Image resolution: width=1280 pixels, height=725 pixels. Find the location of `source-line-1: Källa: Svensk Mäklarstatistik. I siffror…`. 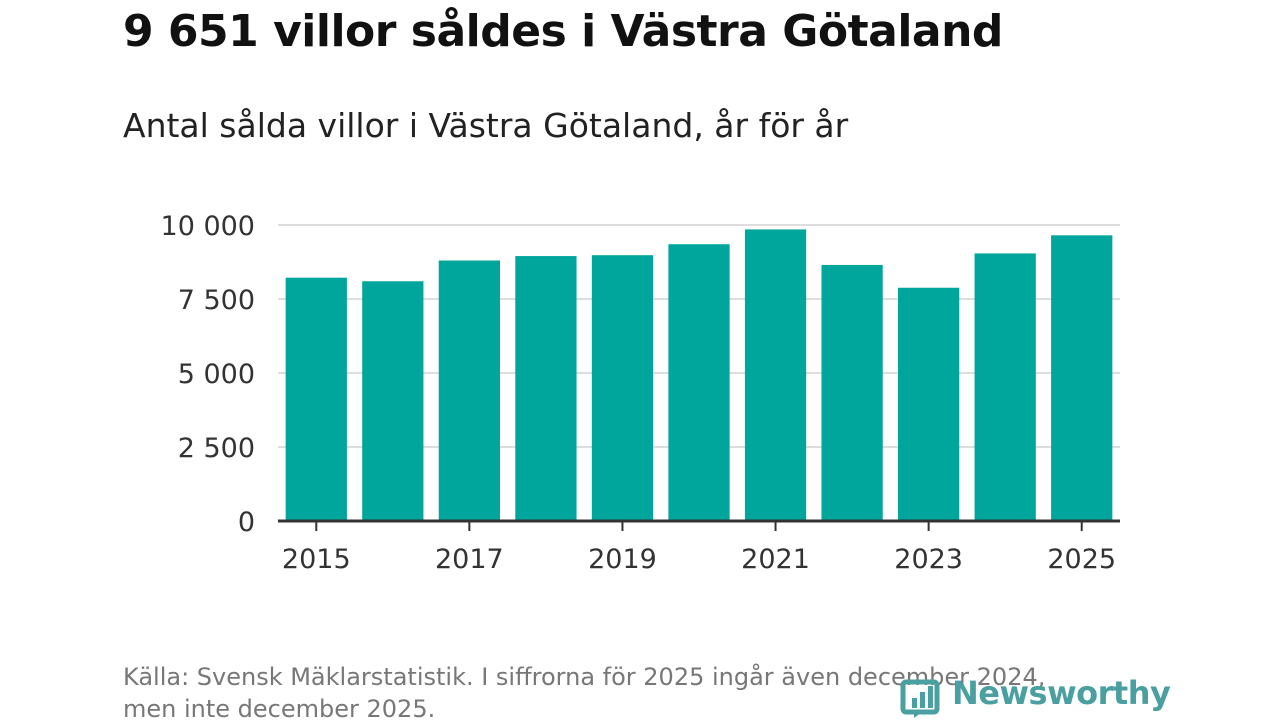

source-line-1: Källa: Svensk Mäklarstatistik. I siffror… is located at coordinates (584, 677).